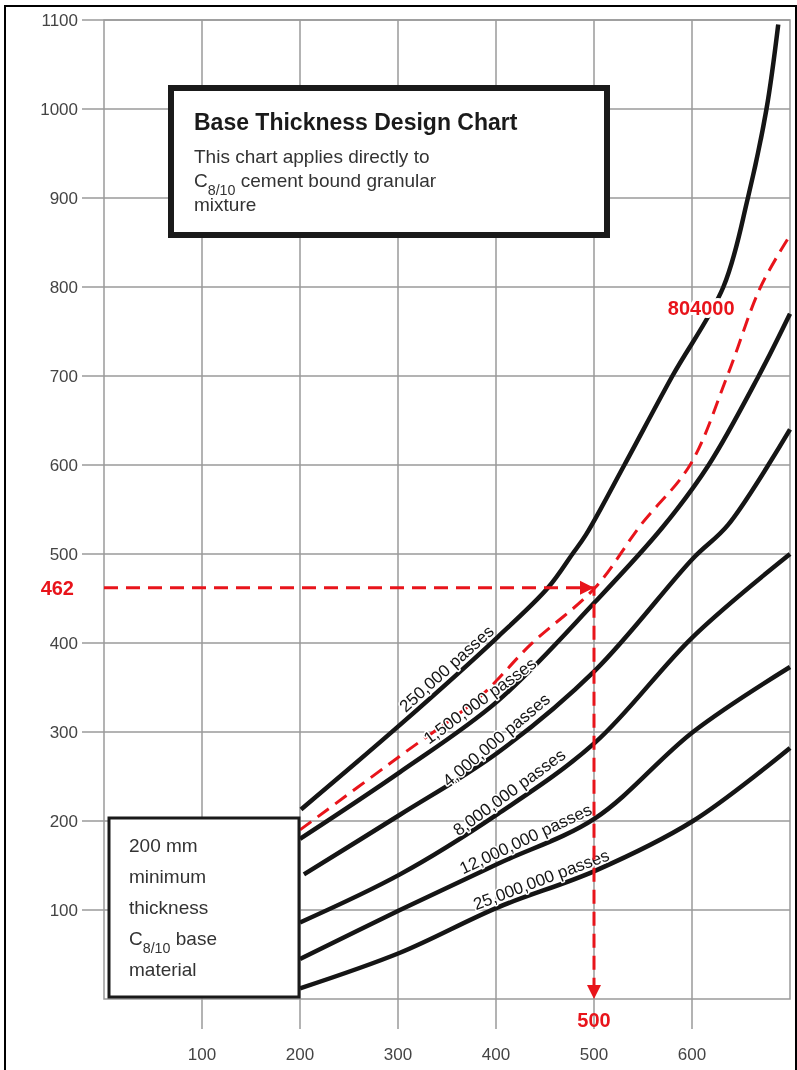  Describe the element at coordinates (202, 1054) in the screenshot. I see `x-tick-label: 100` at that location.